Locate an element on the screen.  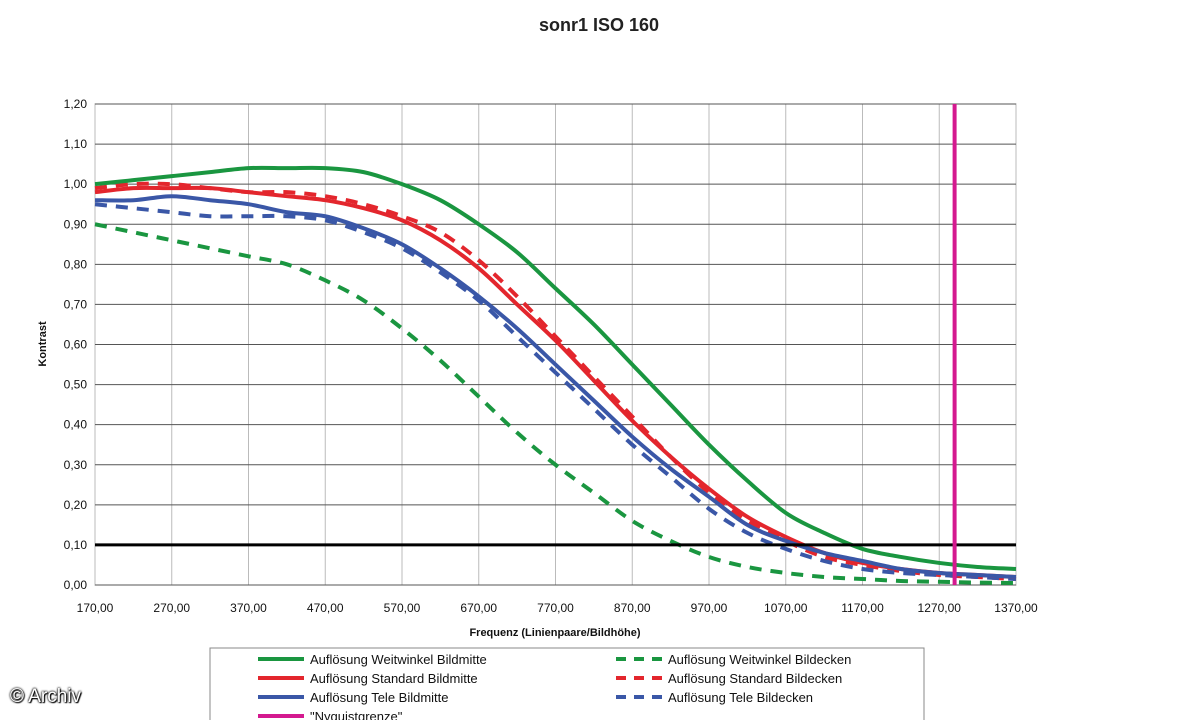
legend-label: Auflösung Tele Bildecken is located at coordinates (740, 697).